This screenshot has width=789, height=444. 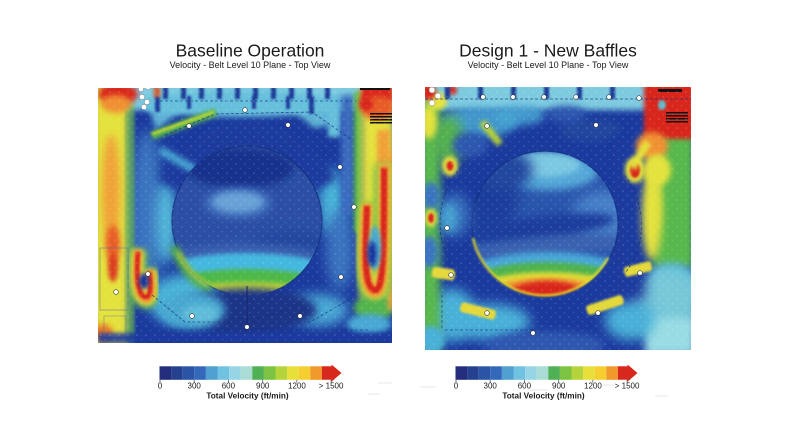 I want to click on svg-text: 300, so click(x=195, y=386).